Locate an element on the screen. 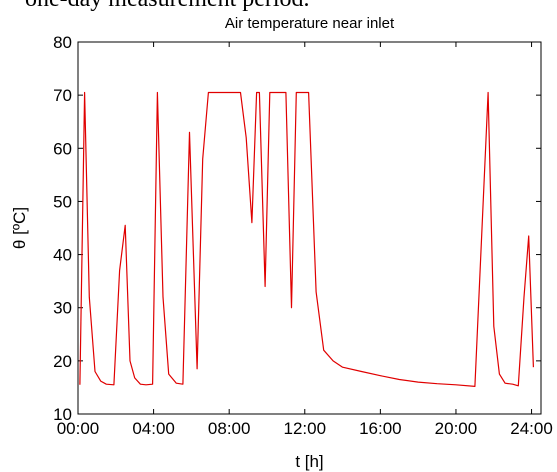  x-tick-label: 16:00 is located at coordinates (380, 428).